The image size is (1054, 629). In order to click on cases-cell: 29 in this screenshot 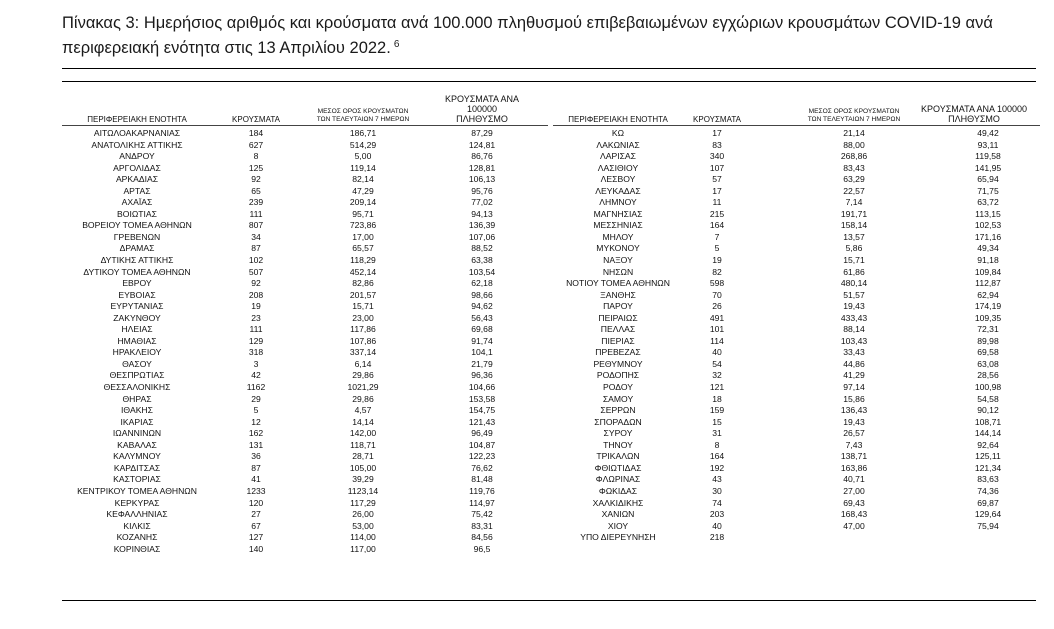, I will do `click(256, 398)`.